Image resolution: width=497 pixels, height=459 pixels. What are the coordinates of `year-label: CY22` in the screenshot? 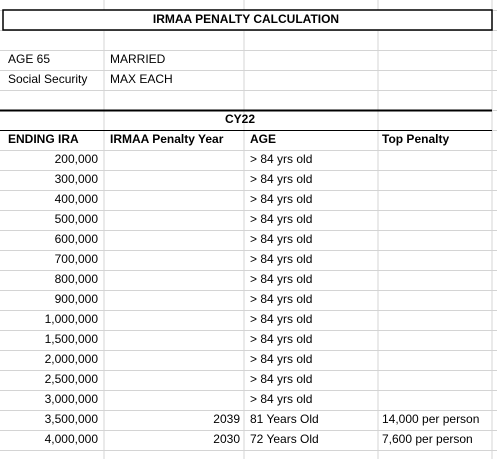 It's located at (240, 119).